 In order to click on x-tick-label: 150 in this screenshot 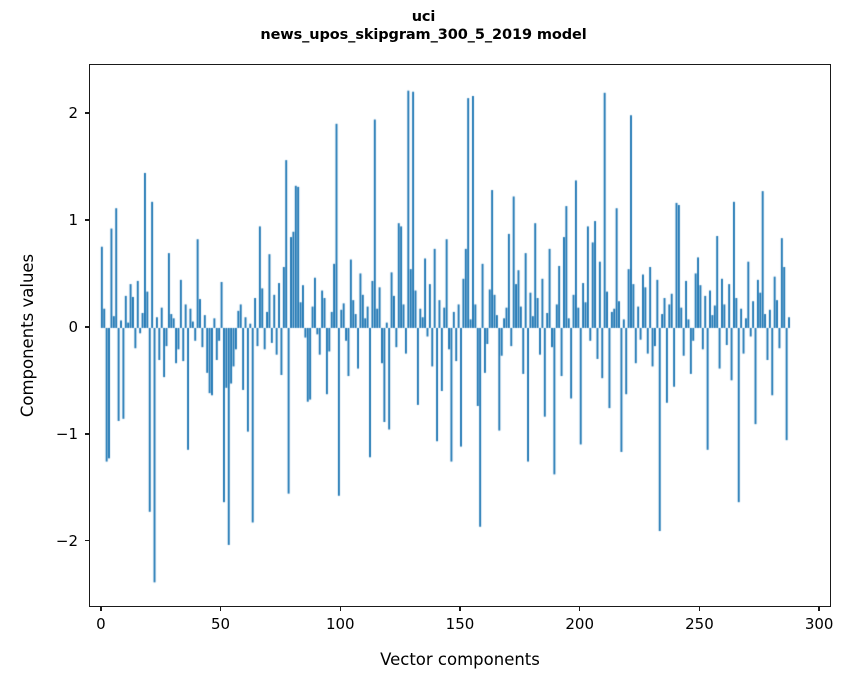, I will do `click(460, 624)`.